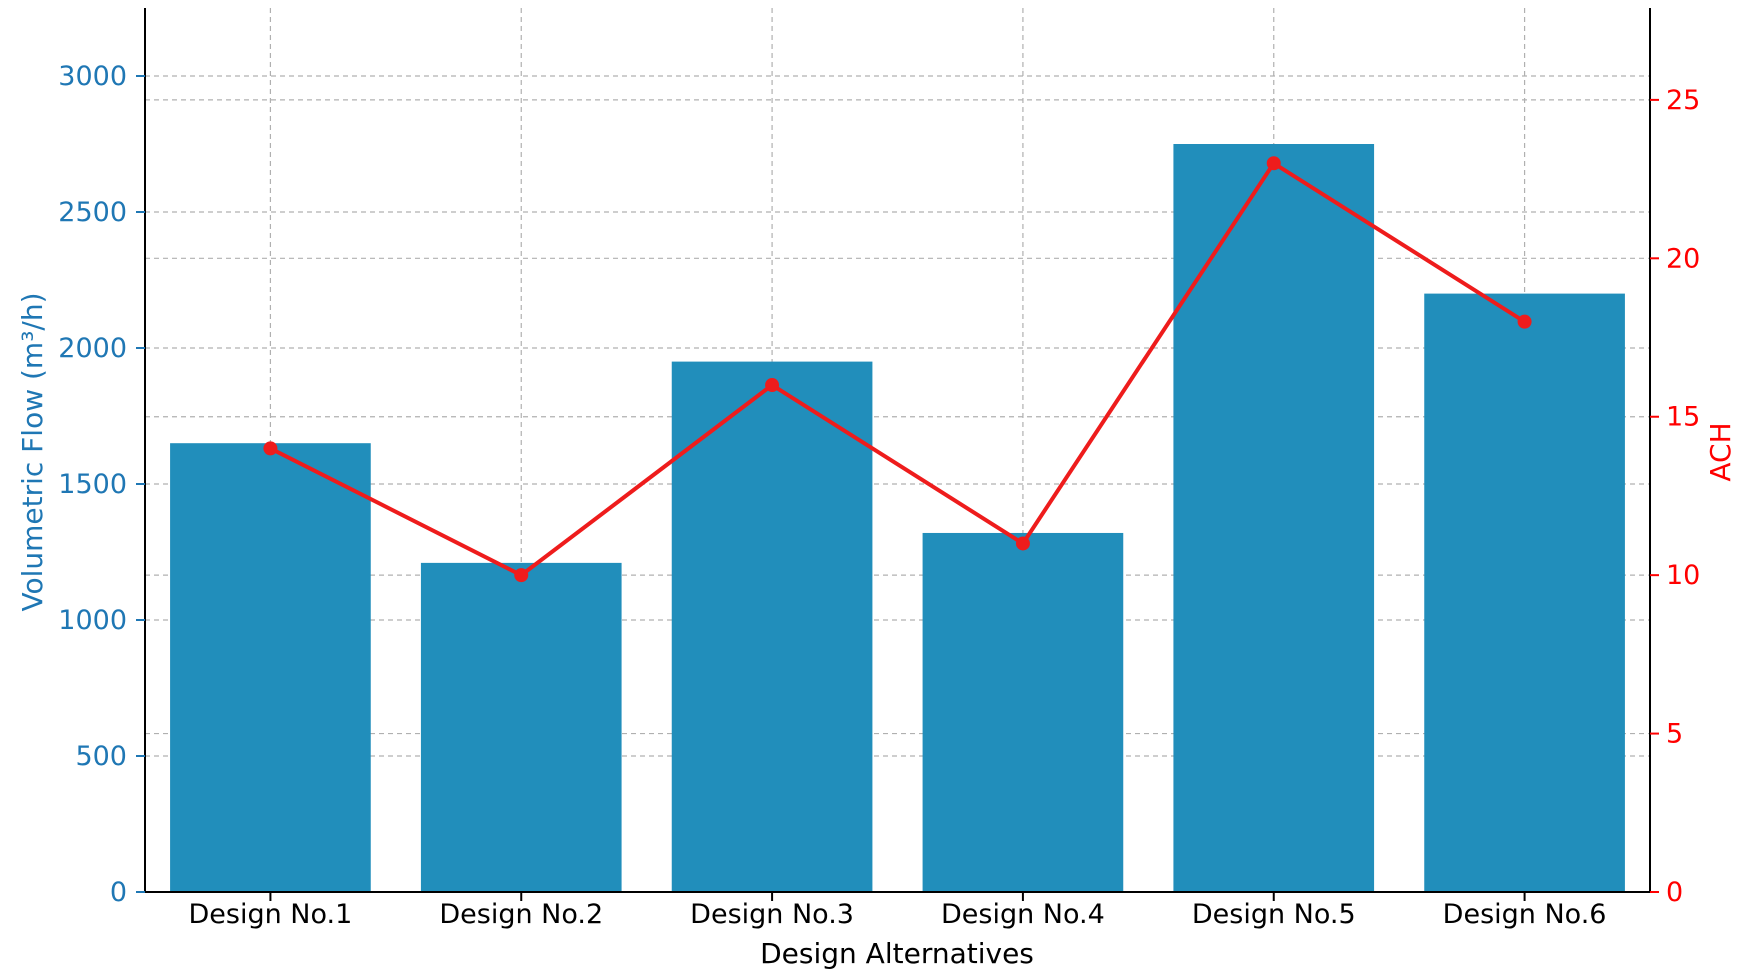 The width and height of the screenshot is (1742, 974). Describe the element at coordinates (1274, 914) in the screenshot. I see `x-tick-label: Design No.5` at that location.